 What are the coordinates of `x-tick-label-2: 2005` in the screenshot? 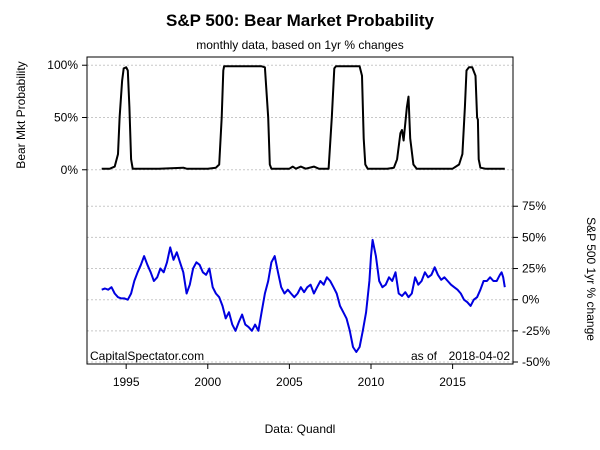 It's located at (289, 382).